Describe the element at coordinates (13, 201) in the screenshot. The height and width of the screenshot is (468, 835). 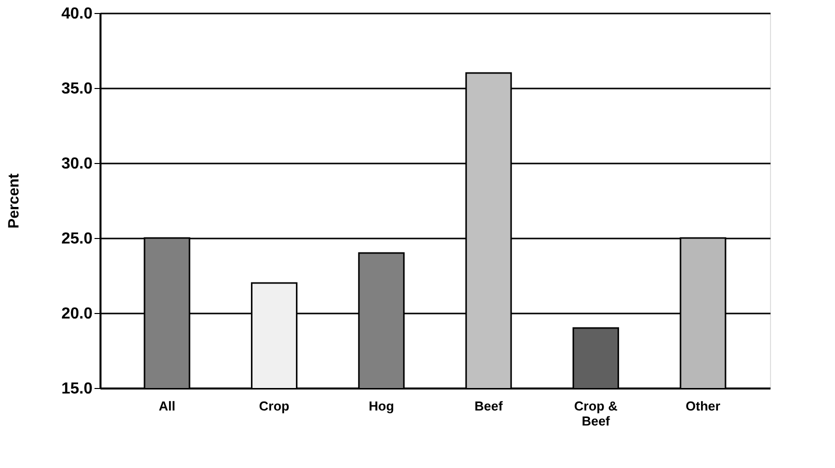
I see `y-axis-title: Percent` at that location.